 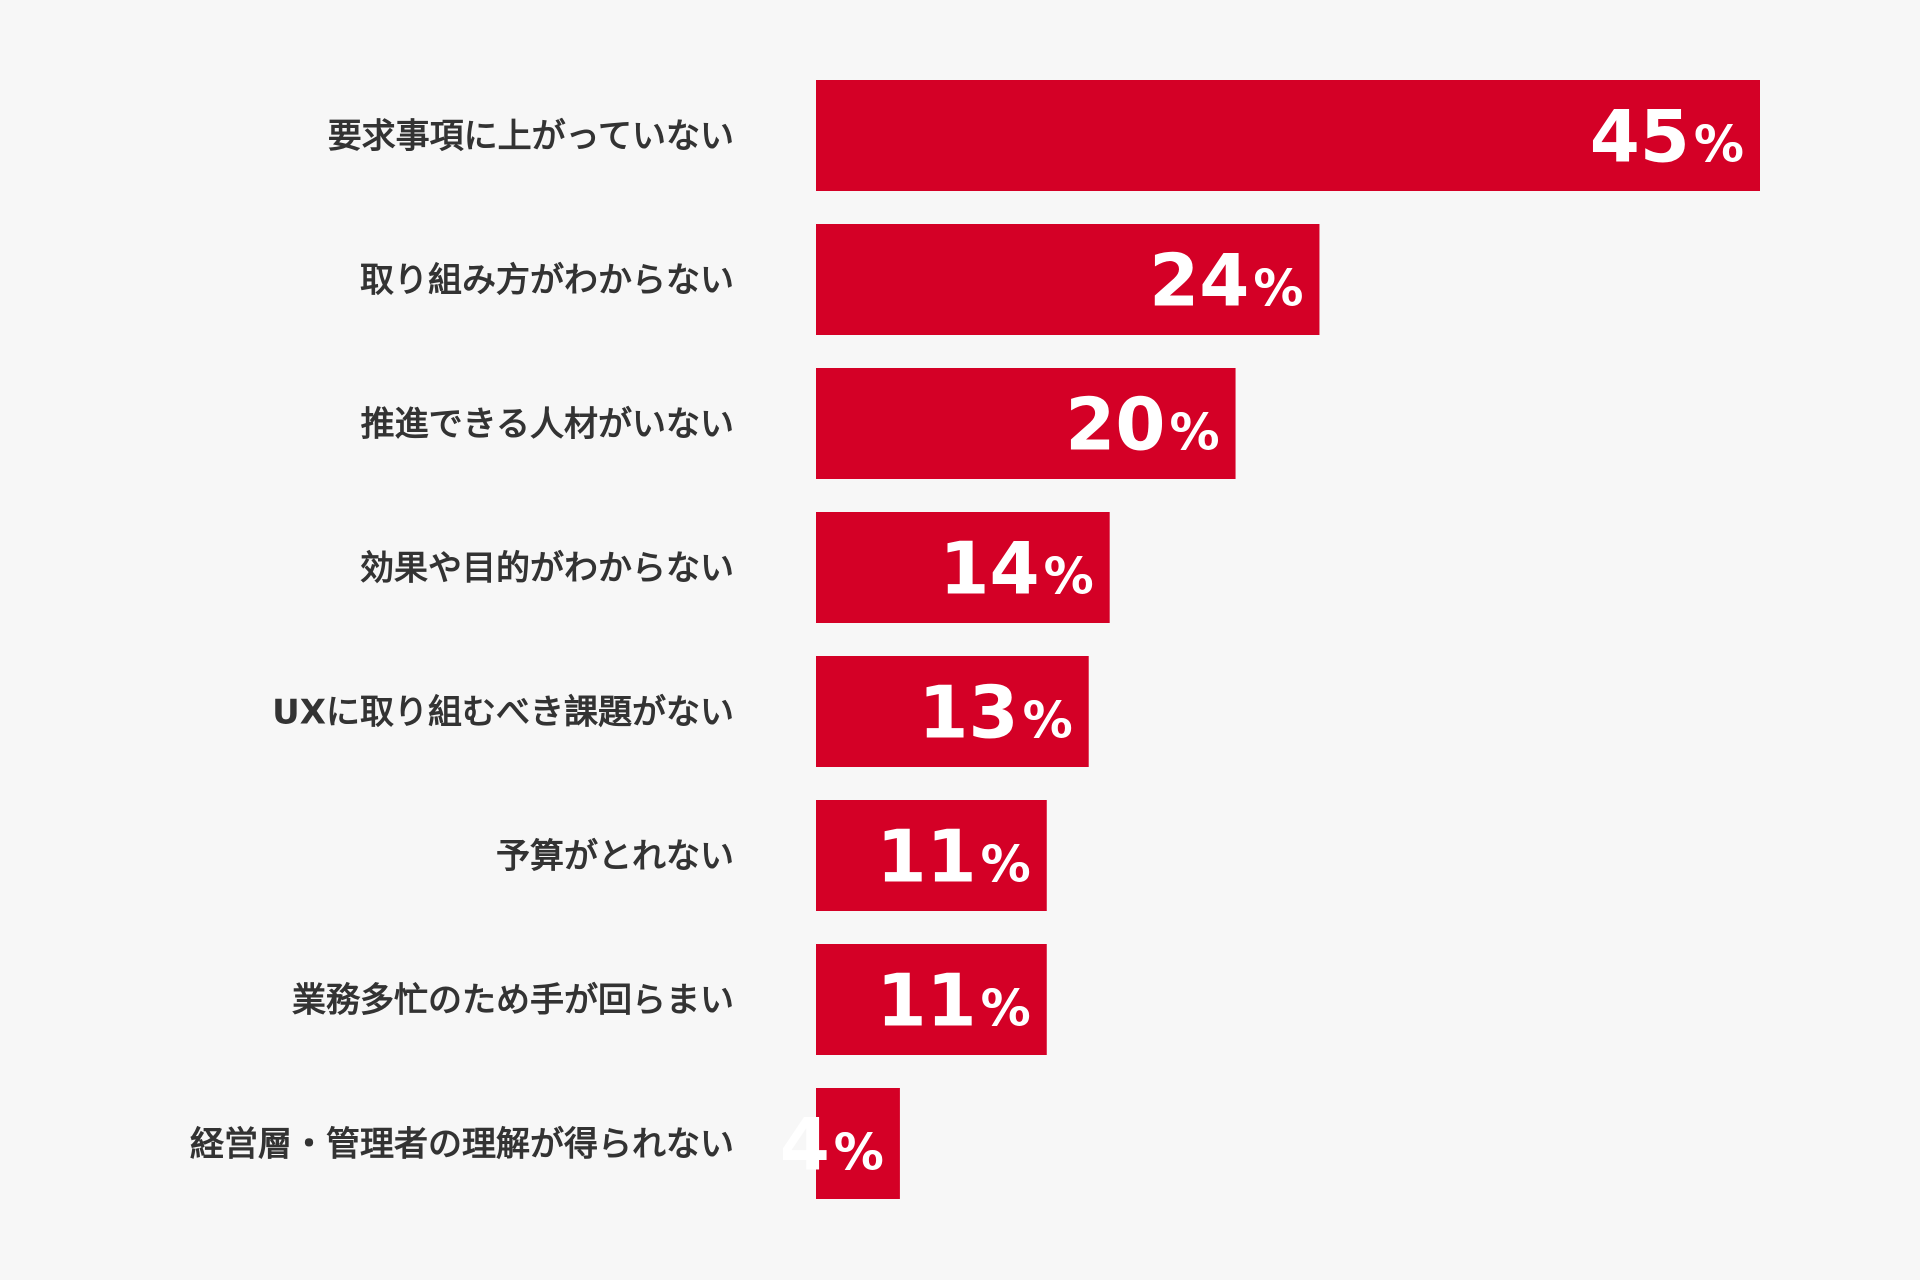 I want to click on value-unit-3: %, so click(x=1194, y=433).